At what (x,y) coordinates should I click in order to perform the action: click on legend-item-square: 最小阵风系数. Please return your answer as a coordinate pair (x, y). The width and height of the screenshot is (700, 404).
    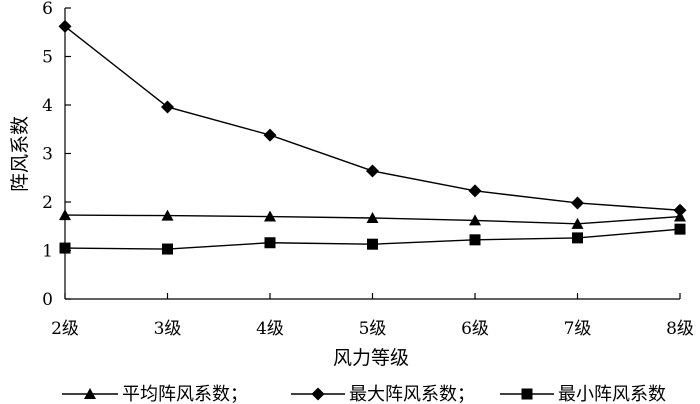
    Looking at the image, I should click on (583, 394).